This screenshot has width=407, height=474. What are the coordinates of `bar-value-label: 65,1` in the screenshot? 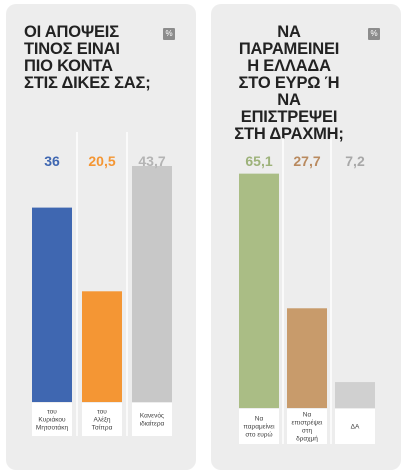 It's located at (258, 161).